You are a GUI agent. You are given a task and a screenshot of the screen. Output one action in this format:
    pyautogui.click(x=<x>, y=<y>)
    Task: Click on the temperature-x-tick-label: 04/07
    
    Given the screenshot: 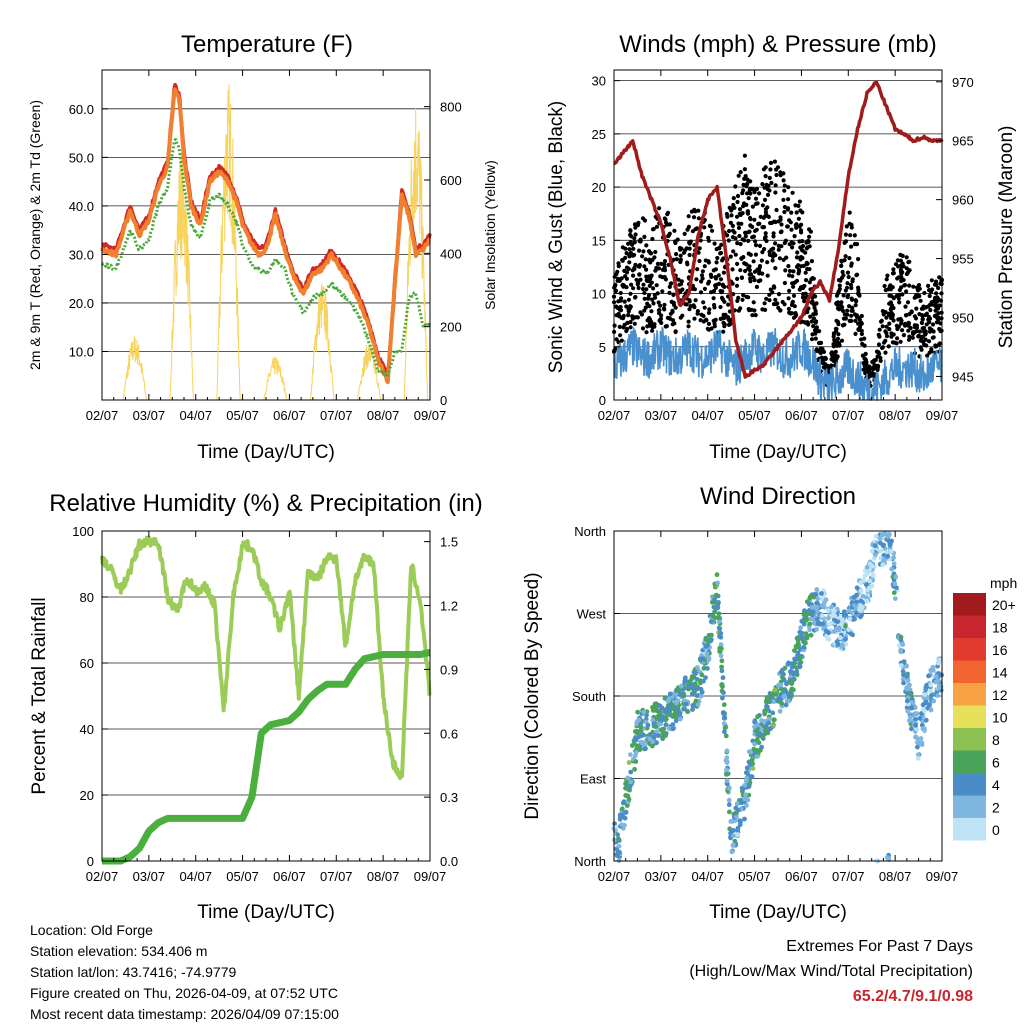 What is the action you would take?
    pyautogui.click(x=195, y=415)
    